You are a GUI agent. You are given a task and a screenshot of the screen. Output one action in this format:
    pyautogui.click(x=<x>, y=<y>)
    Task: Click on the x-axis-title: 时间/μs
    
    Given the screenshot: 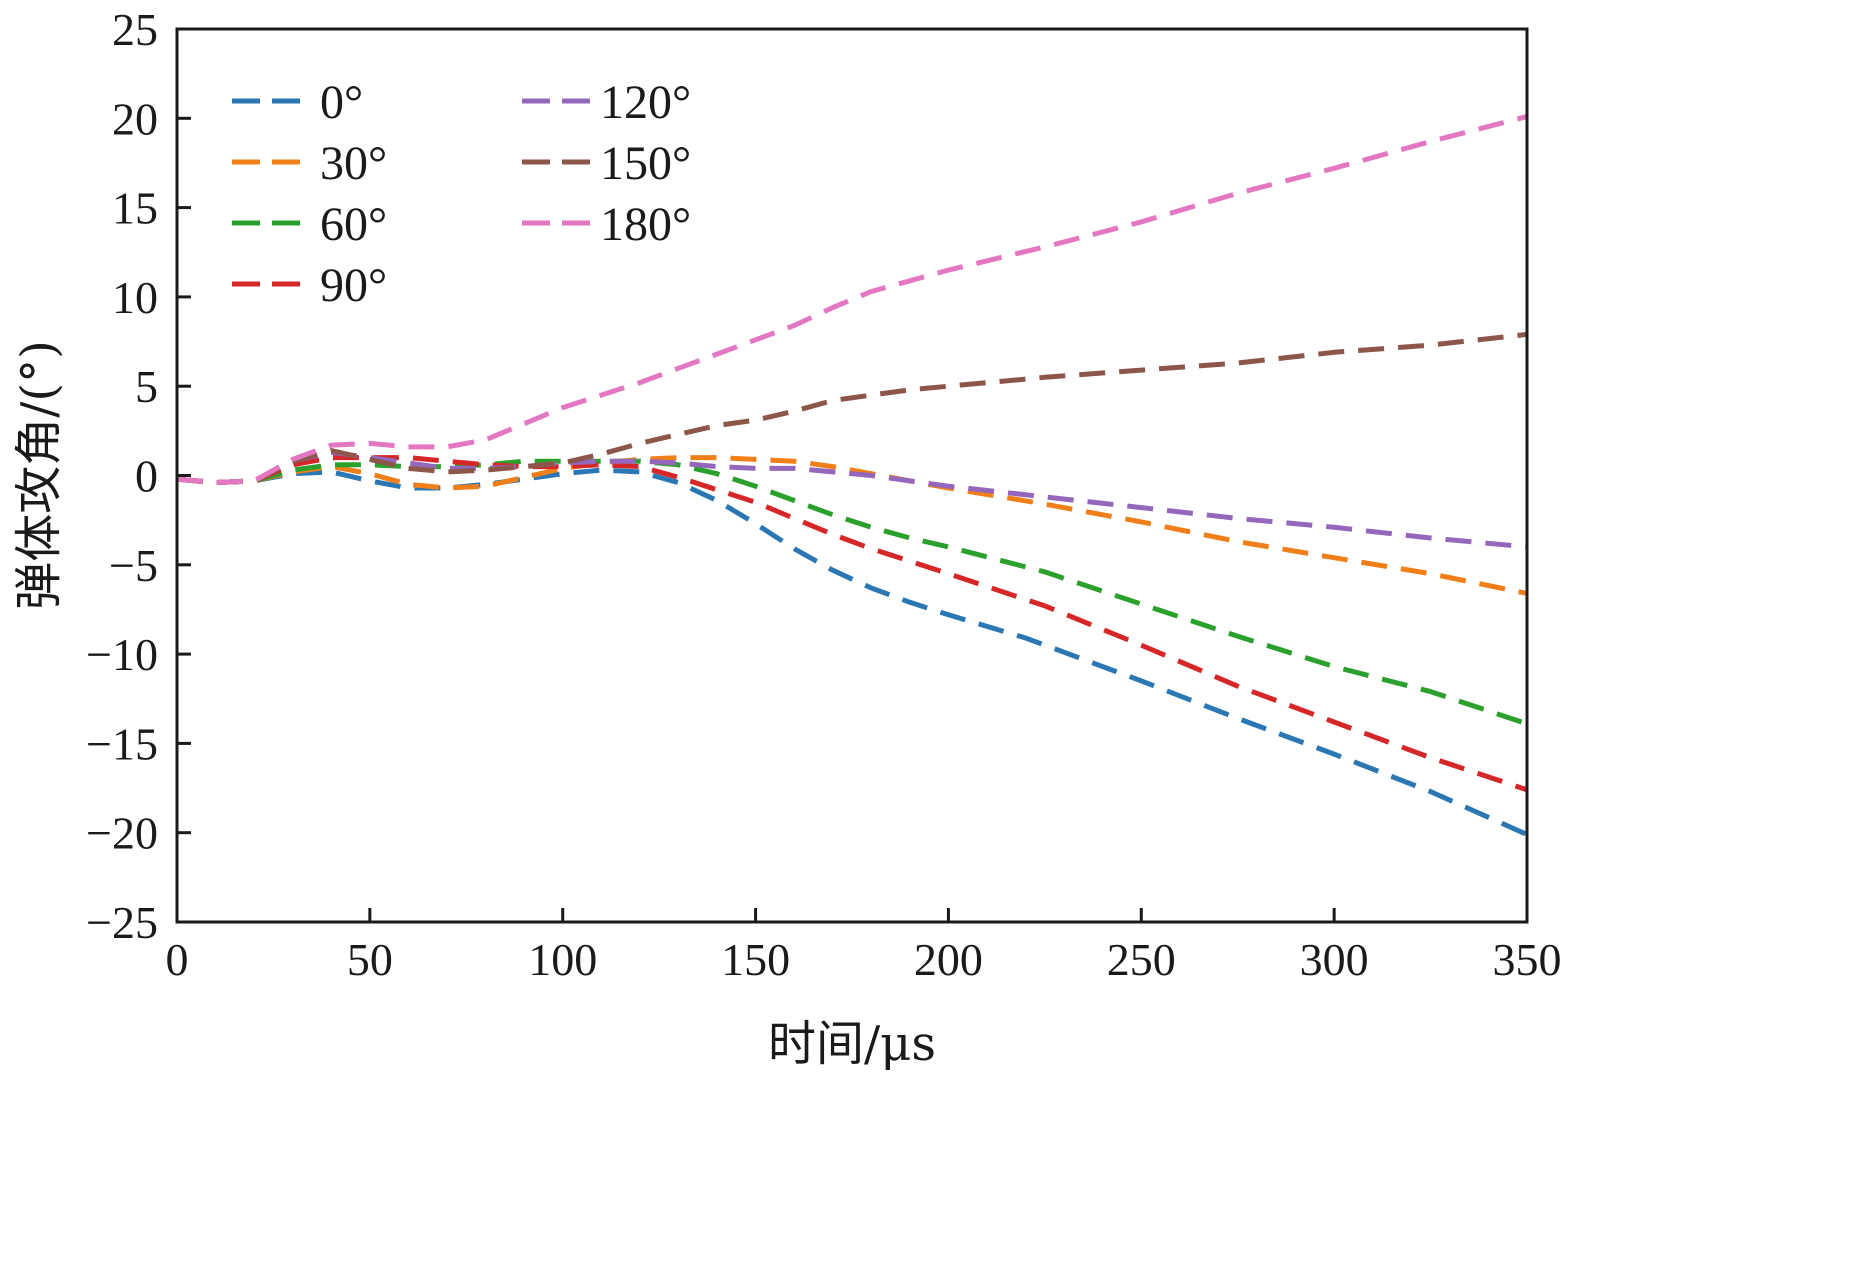 What is the action you would take?
    pyautogui.click(x=852, y=1044)
    